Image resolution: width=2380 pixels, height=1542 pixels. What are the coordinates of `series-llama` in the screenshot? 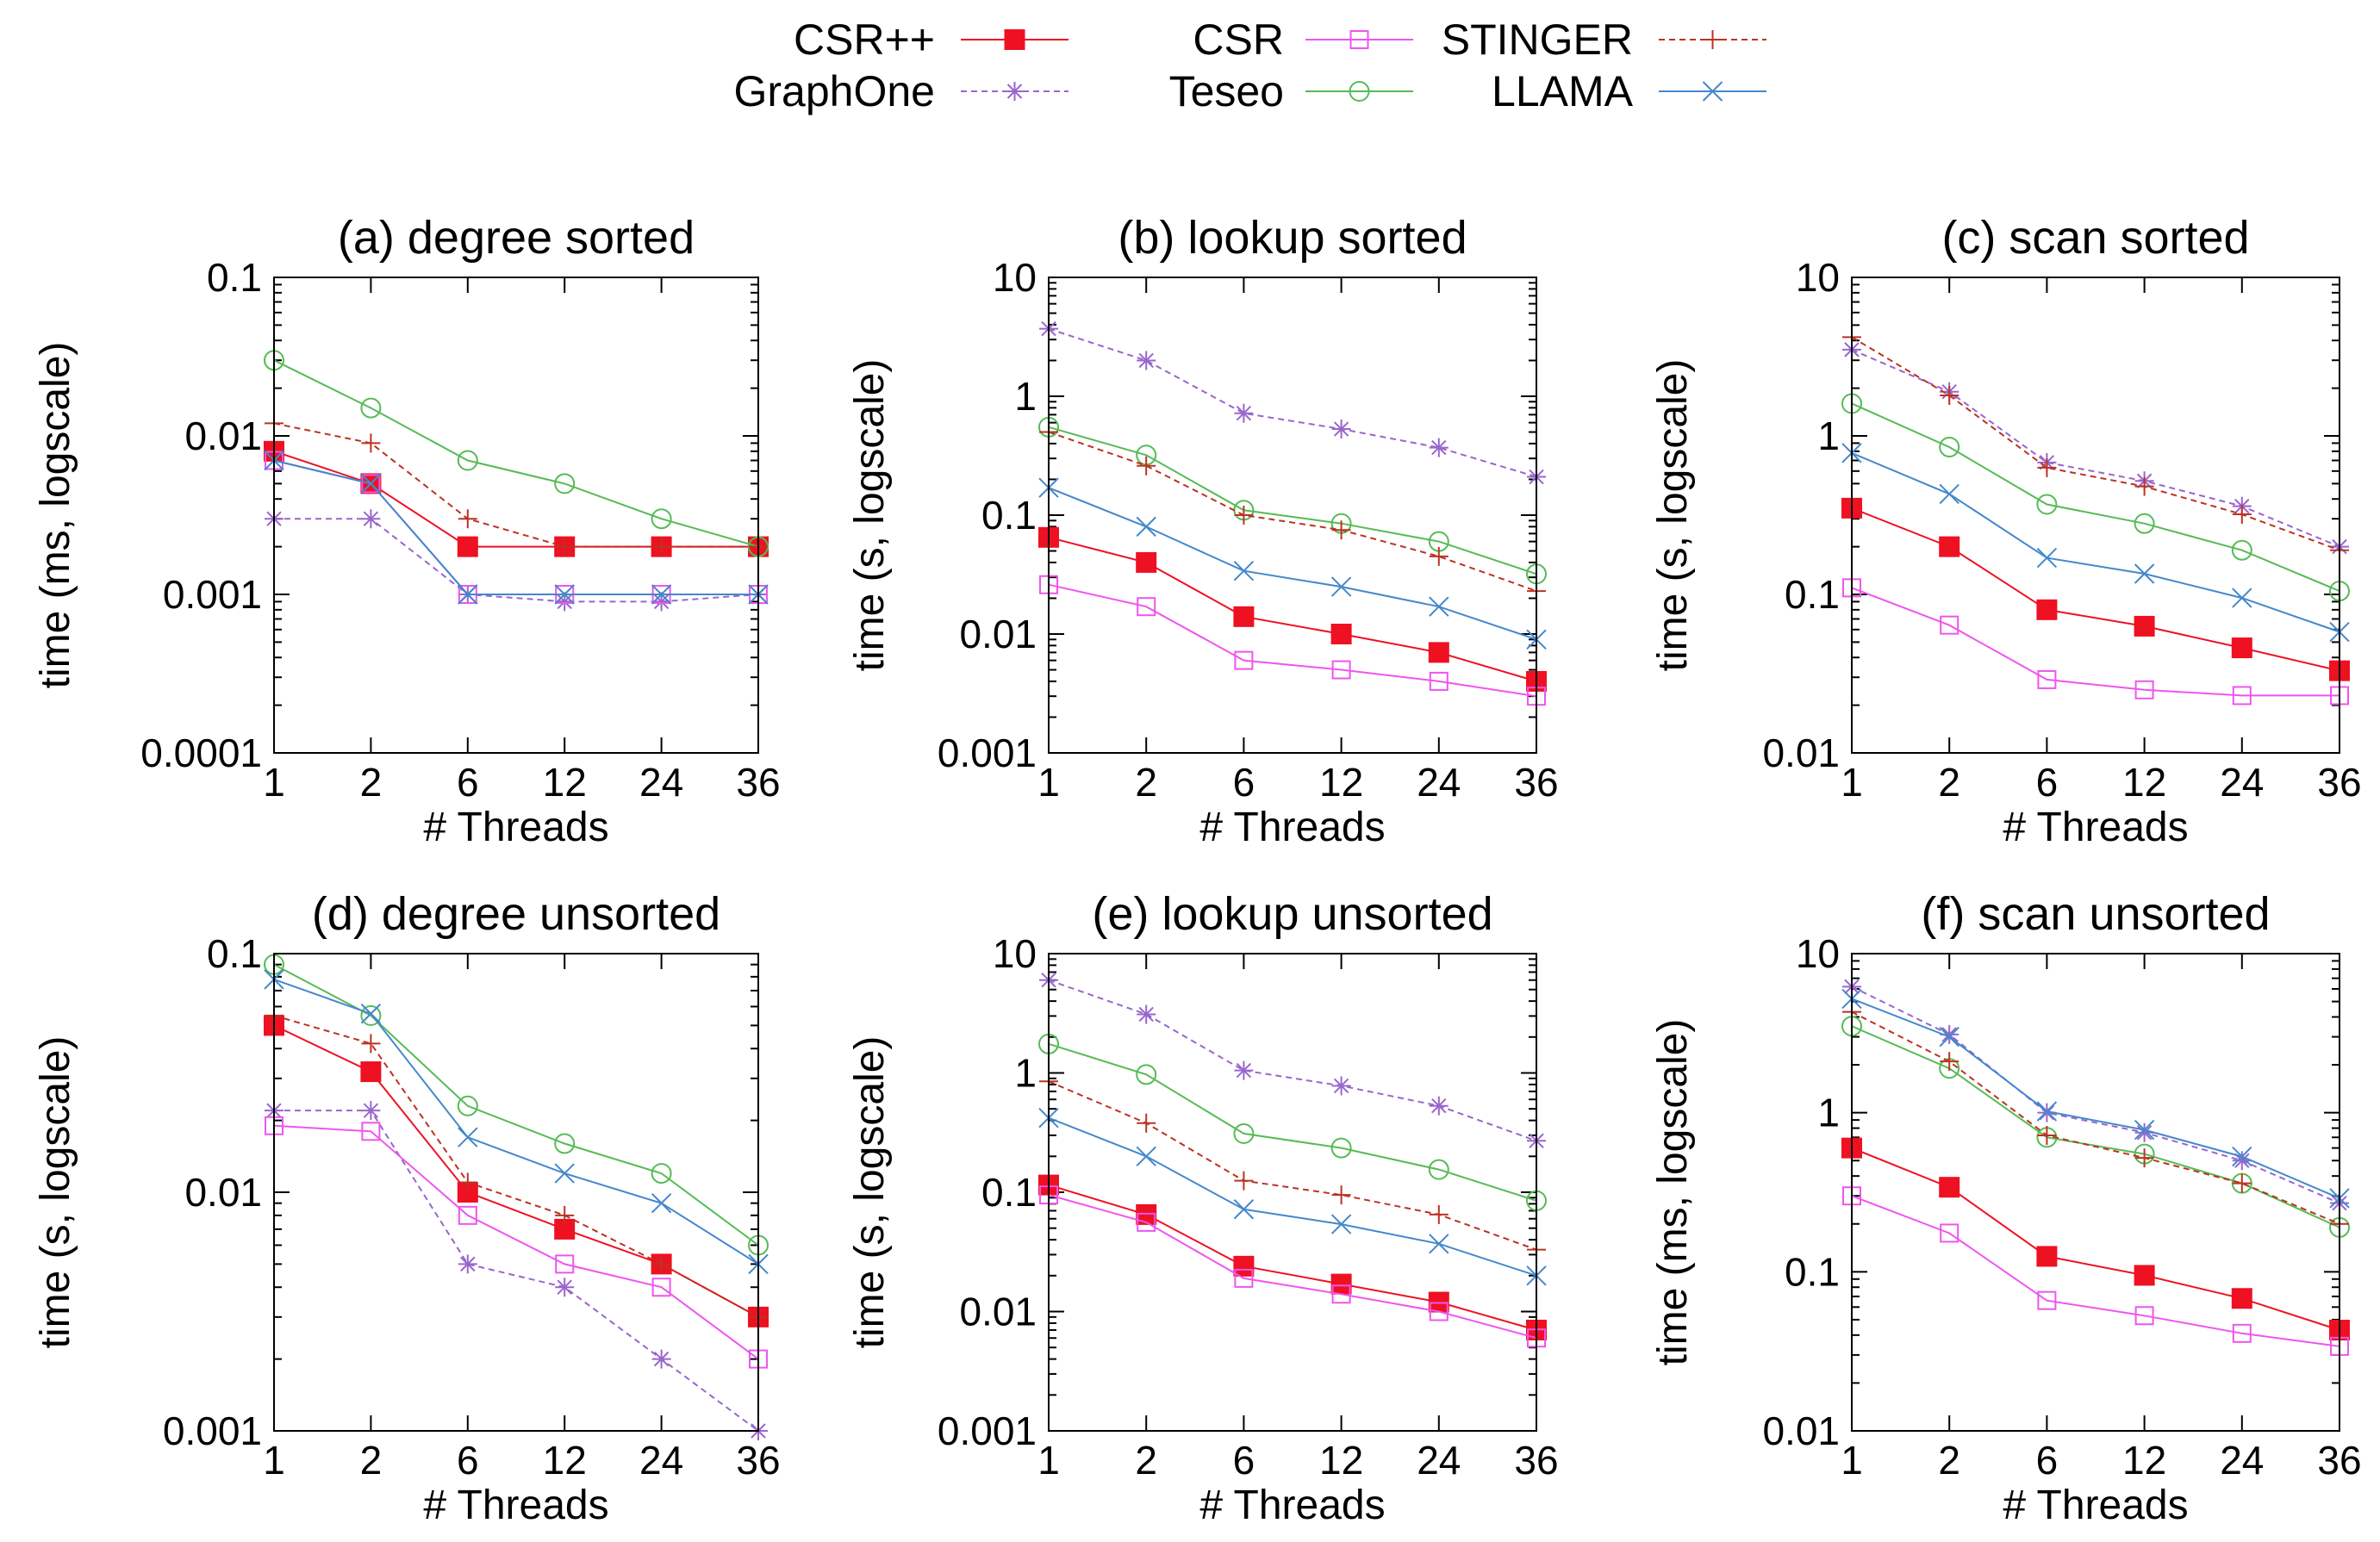 It's located at (1292, 1197).